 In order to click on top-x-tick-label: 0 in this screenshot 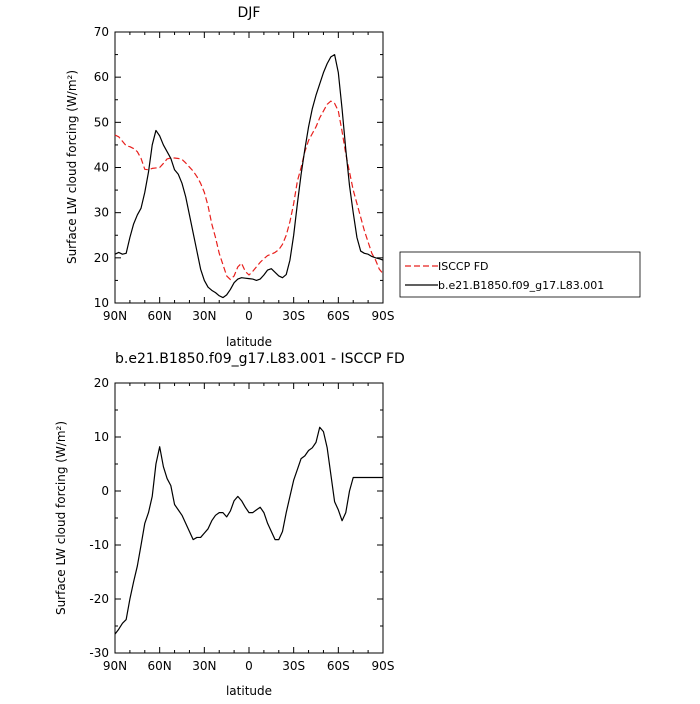, I will do `click(249, 316)`.